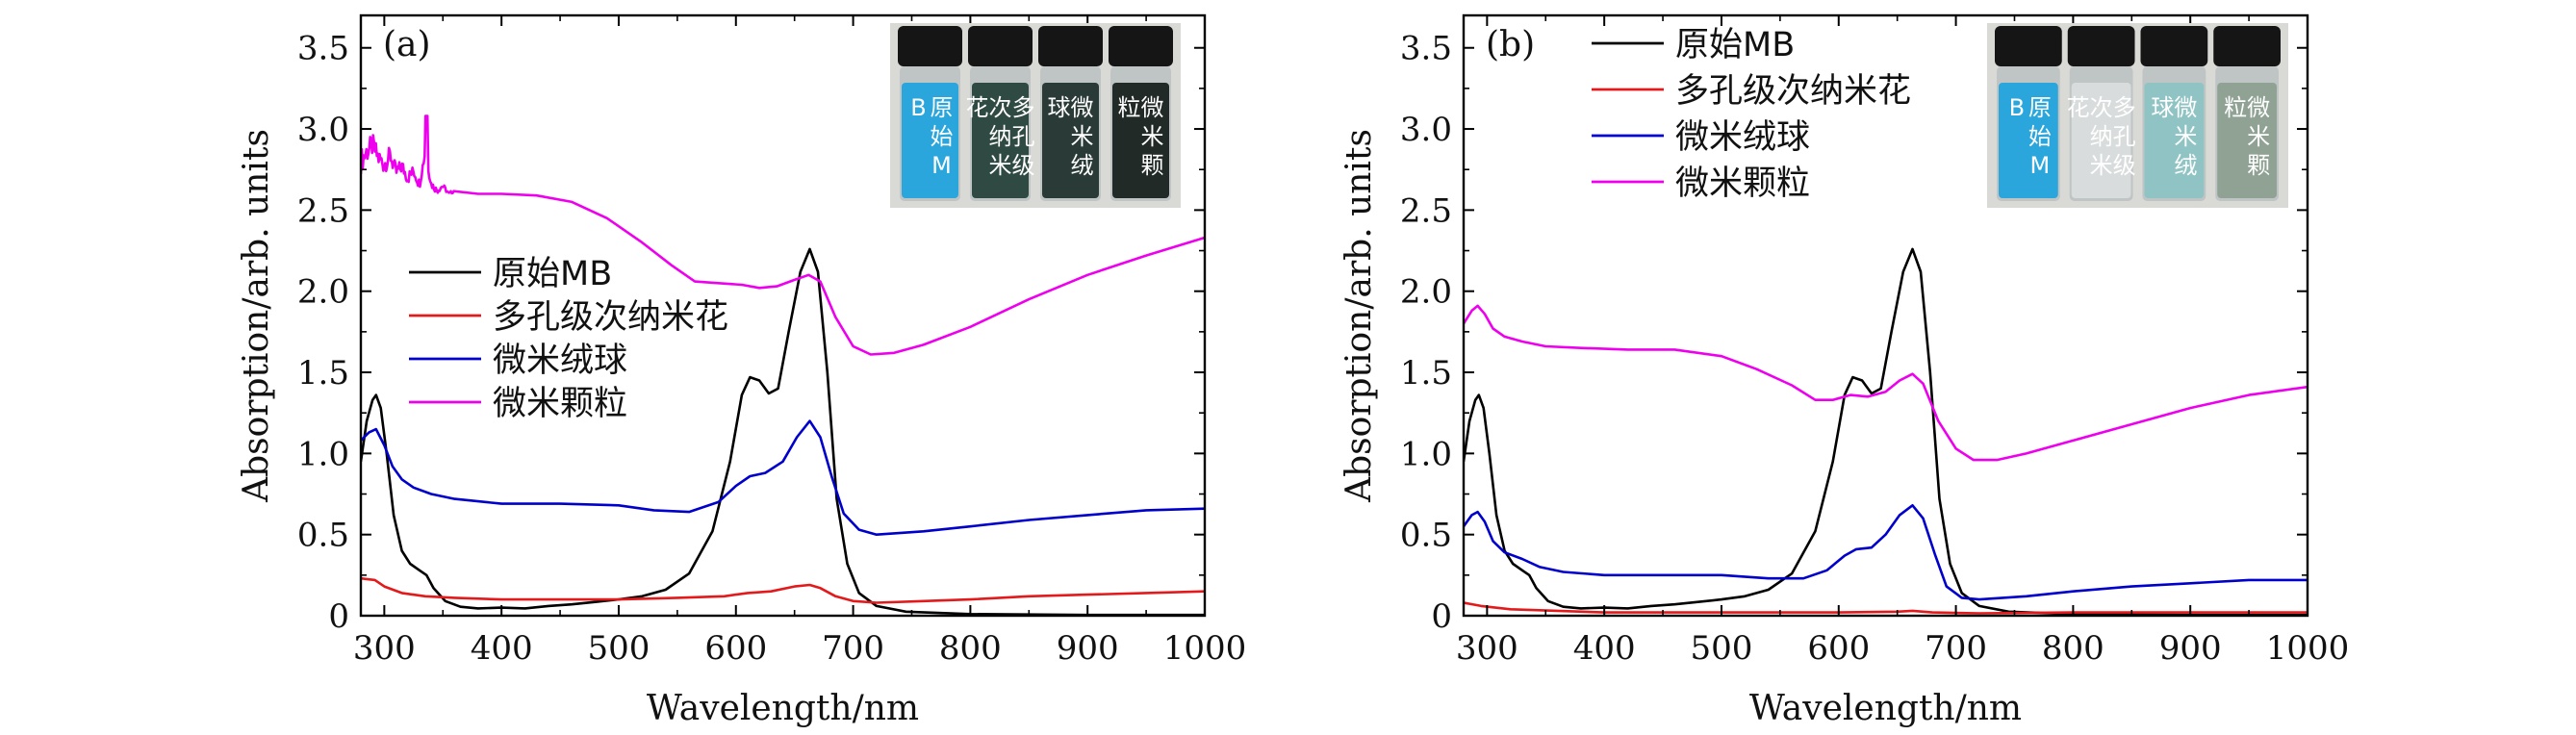  Describe the element at coordinates (407, 44) in the screenshot. I see `panel-label: (a)` at that location.